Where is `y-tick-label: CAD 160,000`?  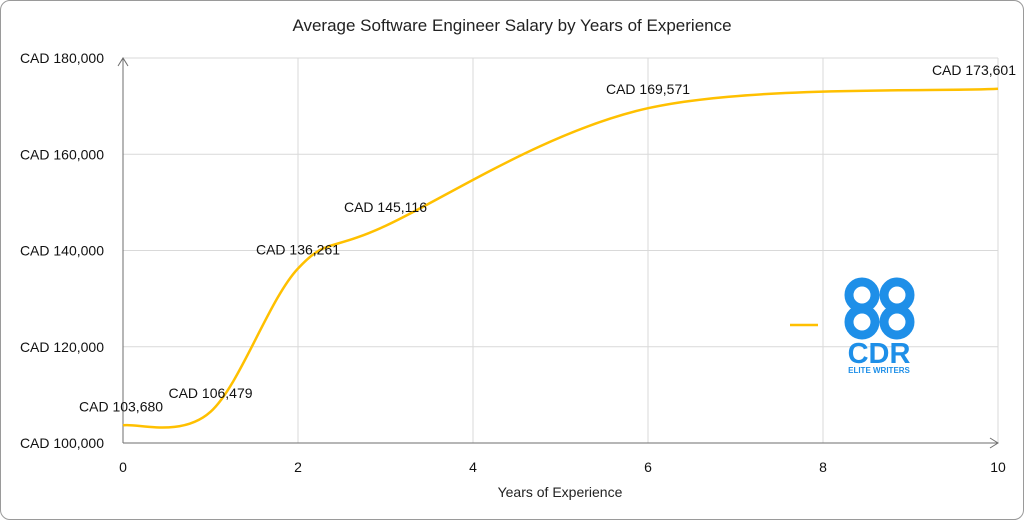
y-tick-label: CAD 160,000 is located at coordinates (62, 154).